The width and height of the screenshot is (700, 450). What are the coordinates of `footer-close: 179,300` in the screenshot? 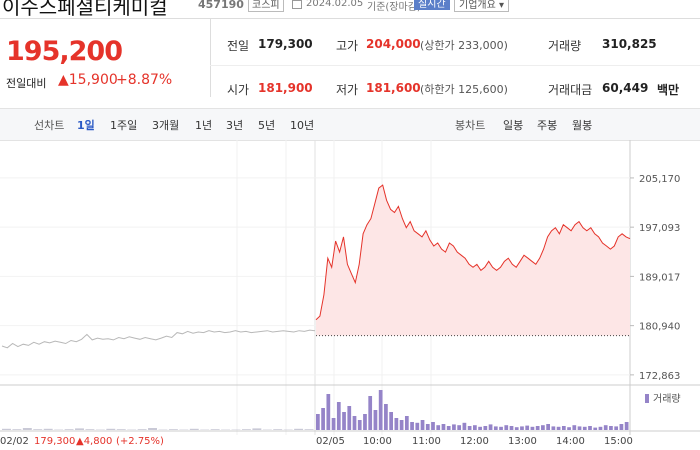 It's located at (54, 441).